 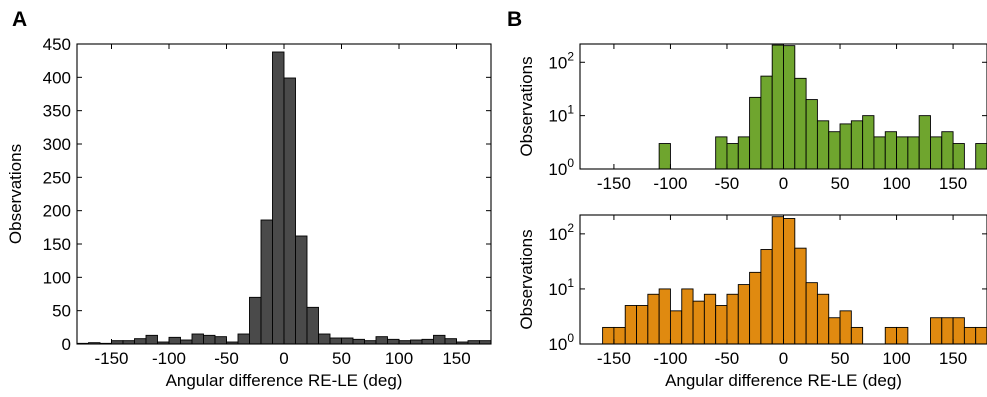 What do you see at coordinates (57, 44) in the screenshot?
I see `y-tick-label: 450` at bounding box center [57, 44].